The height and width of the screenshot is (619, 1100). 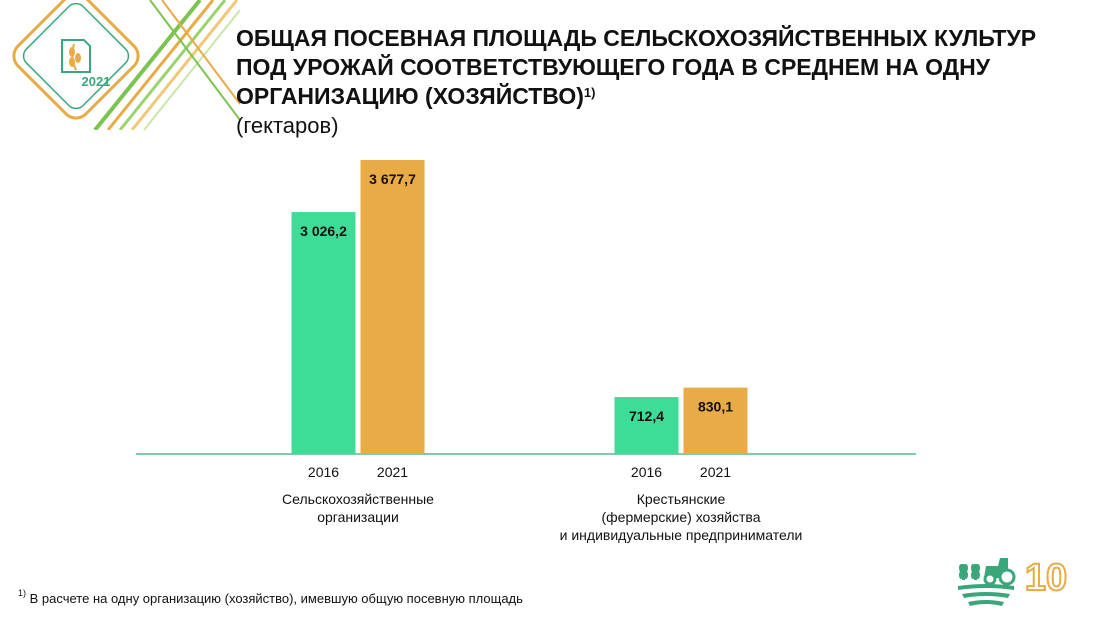 I want to click on logo-diamond, so click(x=76, y=60).